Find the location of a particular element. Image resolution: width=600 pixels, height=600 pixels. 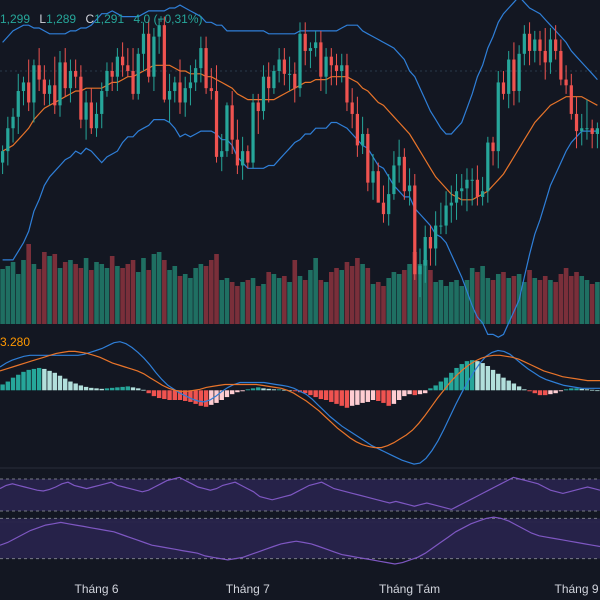

x-axis-label: Tháng 7 is located at coordinates (247, 589).